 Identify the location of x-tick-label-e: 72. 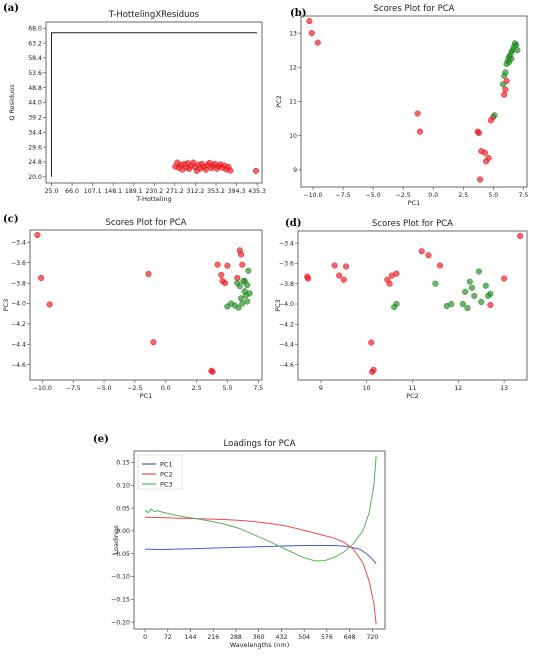
(168, 637).